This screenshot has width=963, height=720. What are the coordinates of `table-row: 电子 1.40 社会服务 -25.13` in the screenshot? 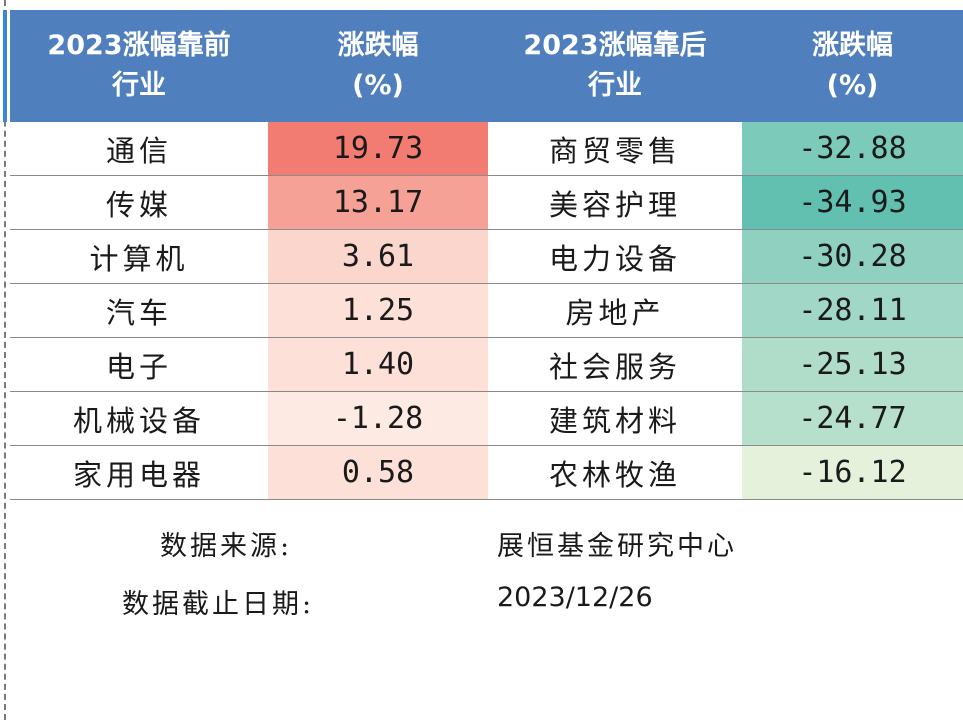 It's located at (486, 364).